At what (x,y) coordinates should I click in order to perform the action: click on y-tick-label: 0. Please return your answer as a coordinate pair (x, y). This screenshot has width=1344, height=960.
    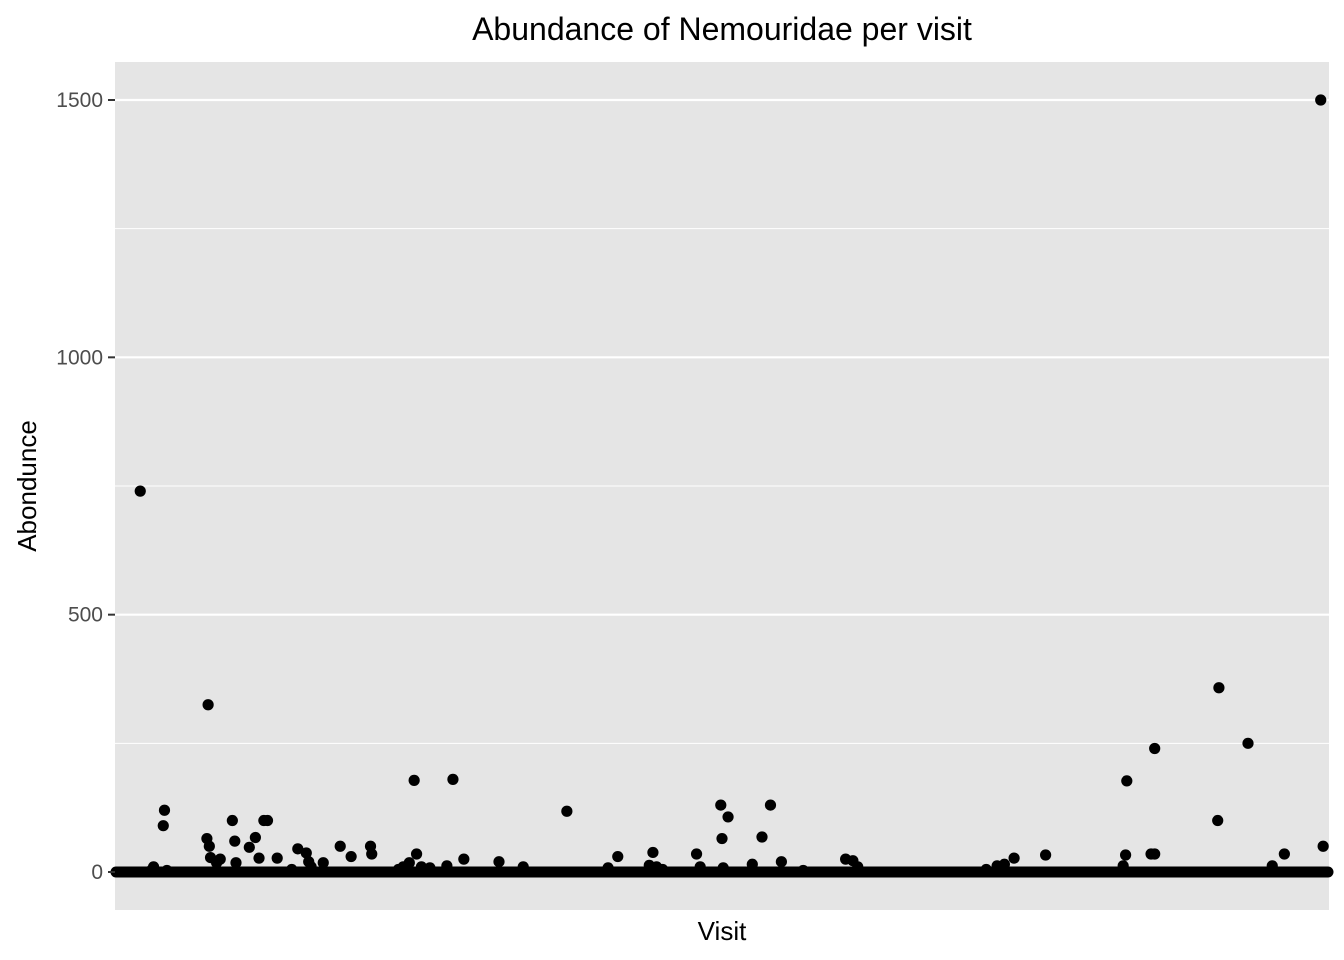
    Looking at the image, I should click on (97, 872).